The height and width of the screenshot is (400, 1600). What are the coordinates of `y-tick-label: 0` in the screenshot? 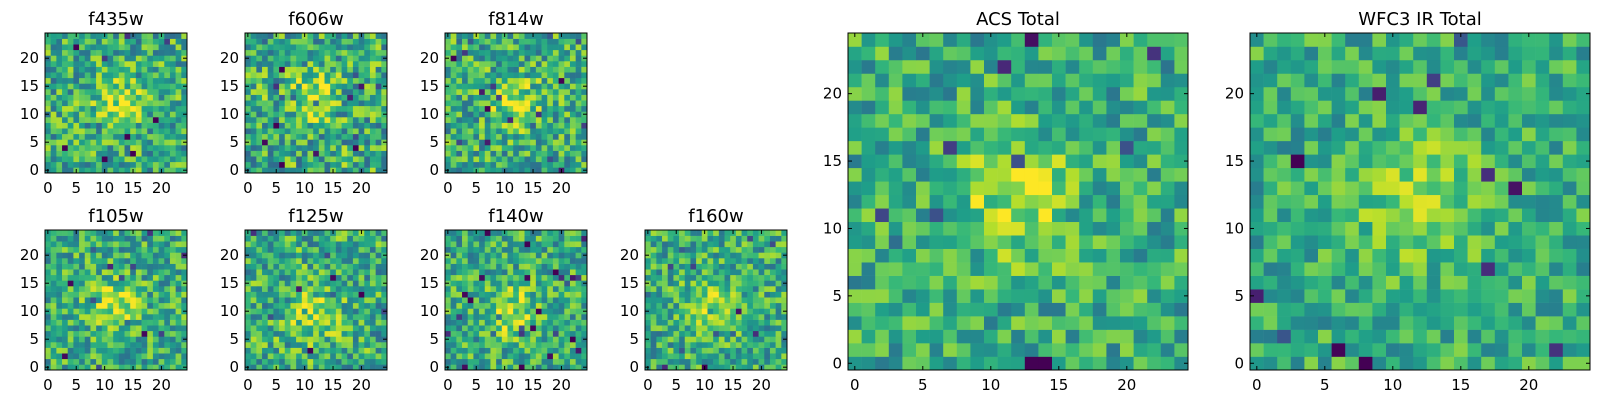 It's located at (434, 170).